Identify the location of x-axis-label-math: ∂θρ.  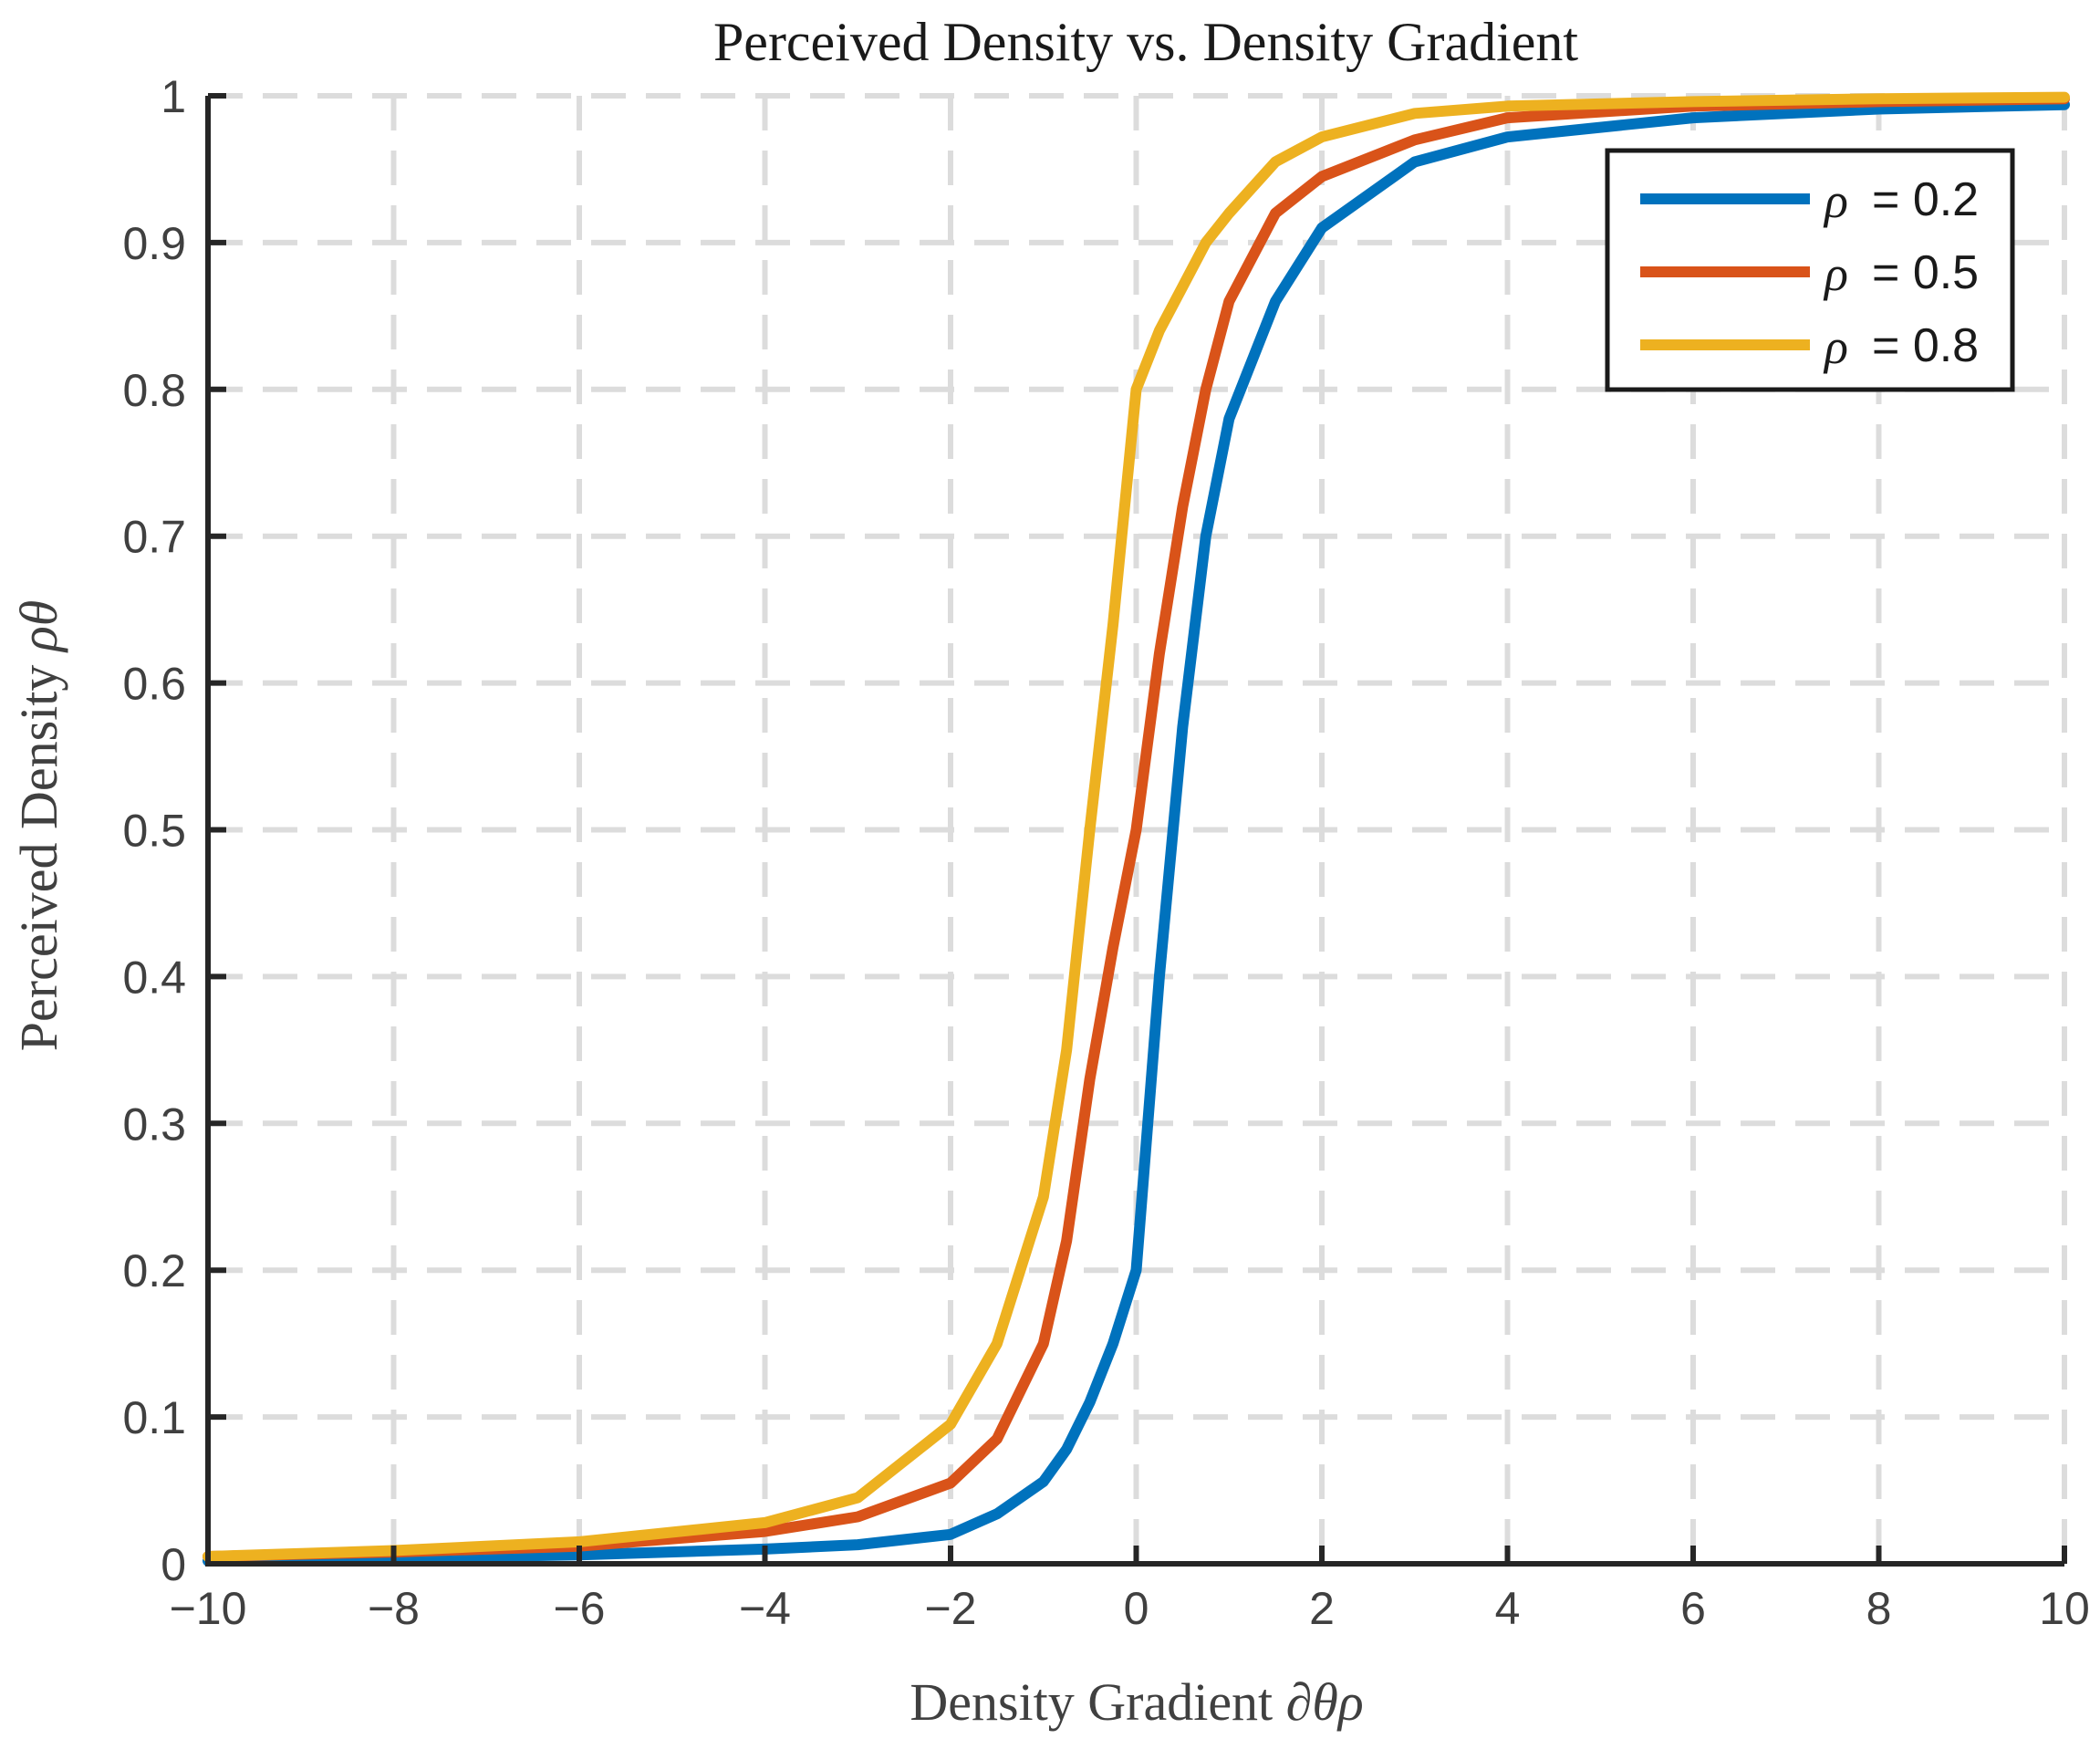
(1325, 1702).